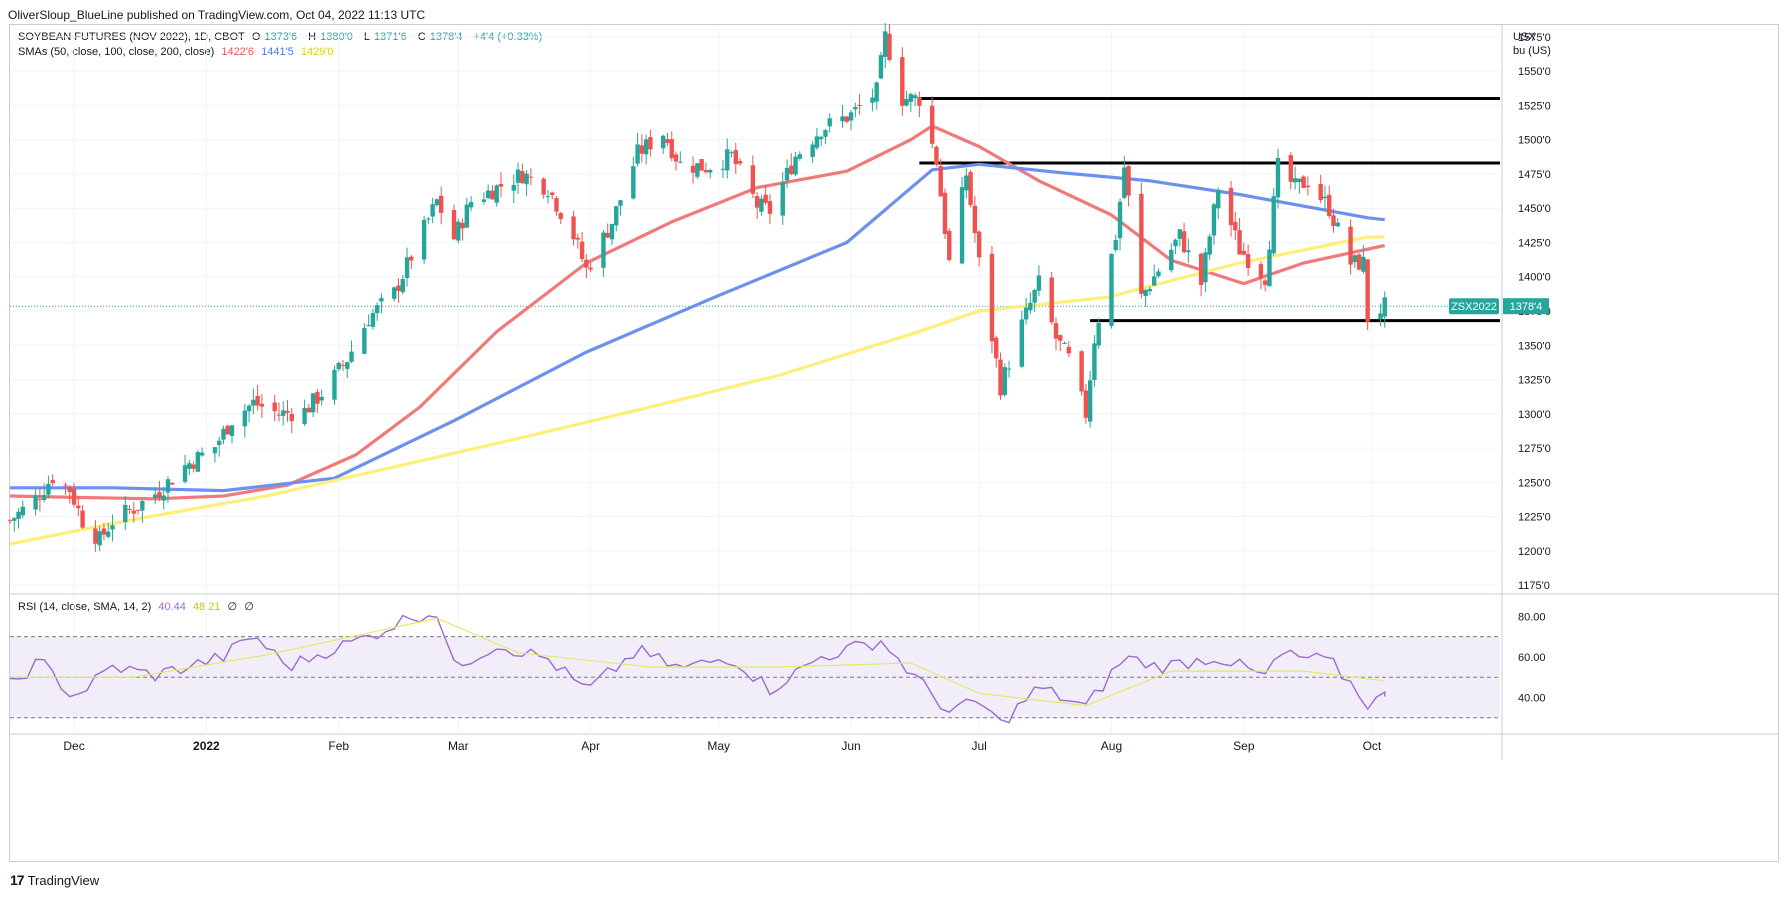 The image size is (1787, 899). What do you see at coordinates (1534, 106) in the screenshot?
I see `price-tick-label: 1525'0` at bounding box center [1534, 106].